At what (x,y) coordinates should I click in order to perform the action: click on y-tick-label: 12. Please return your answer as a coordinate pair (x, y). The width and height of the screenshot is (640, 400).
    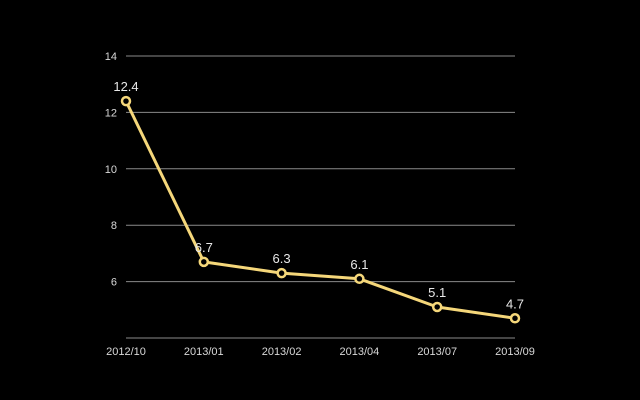
    Looking at the image, I should click on (111, 113).